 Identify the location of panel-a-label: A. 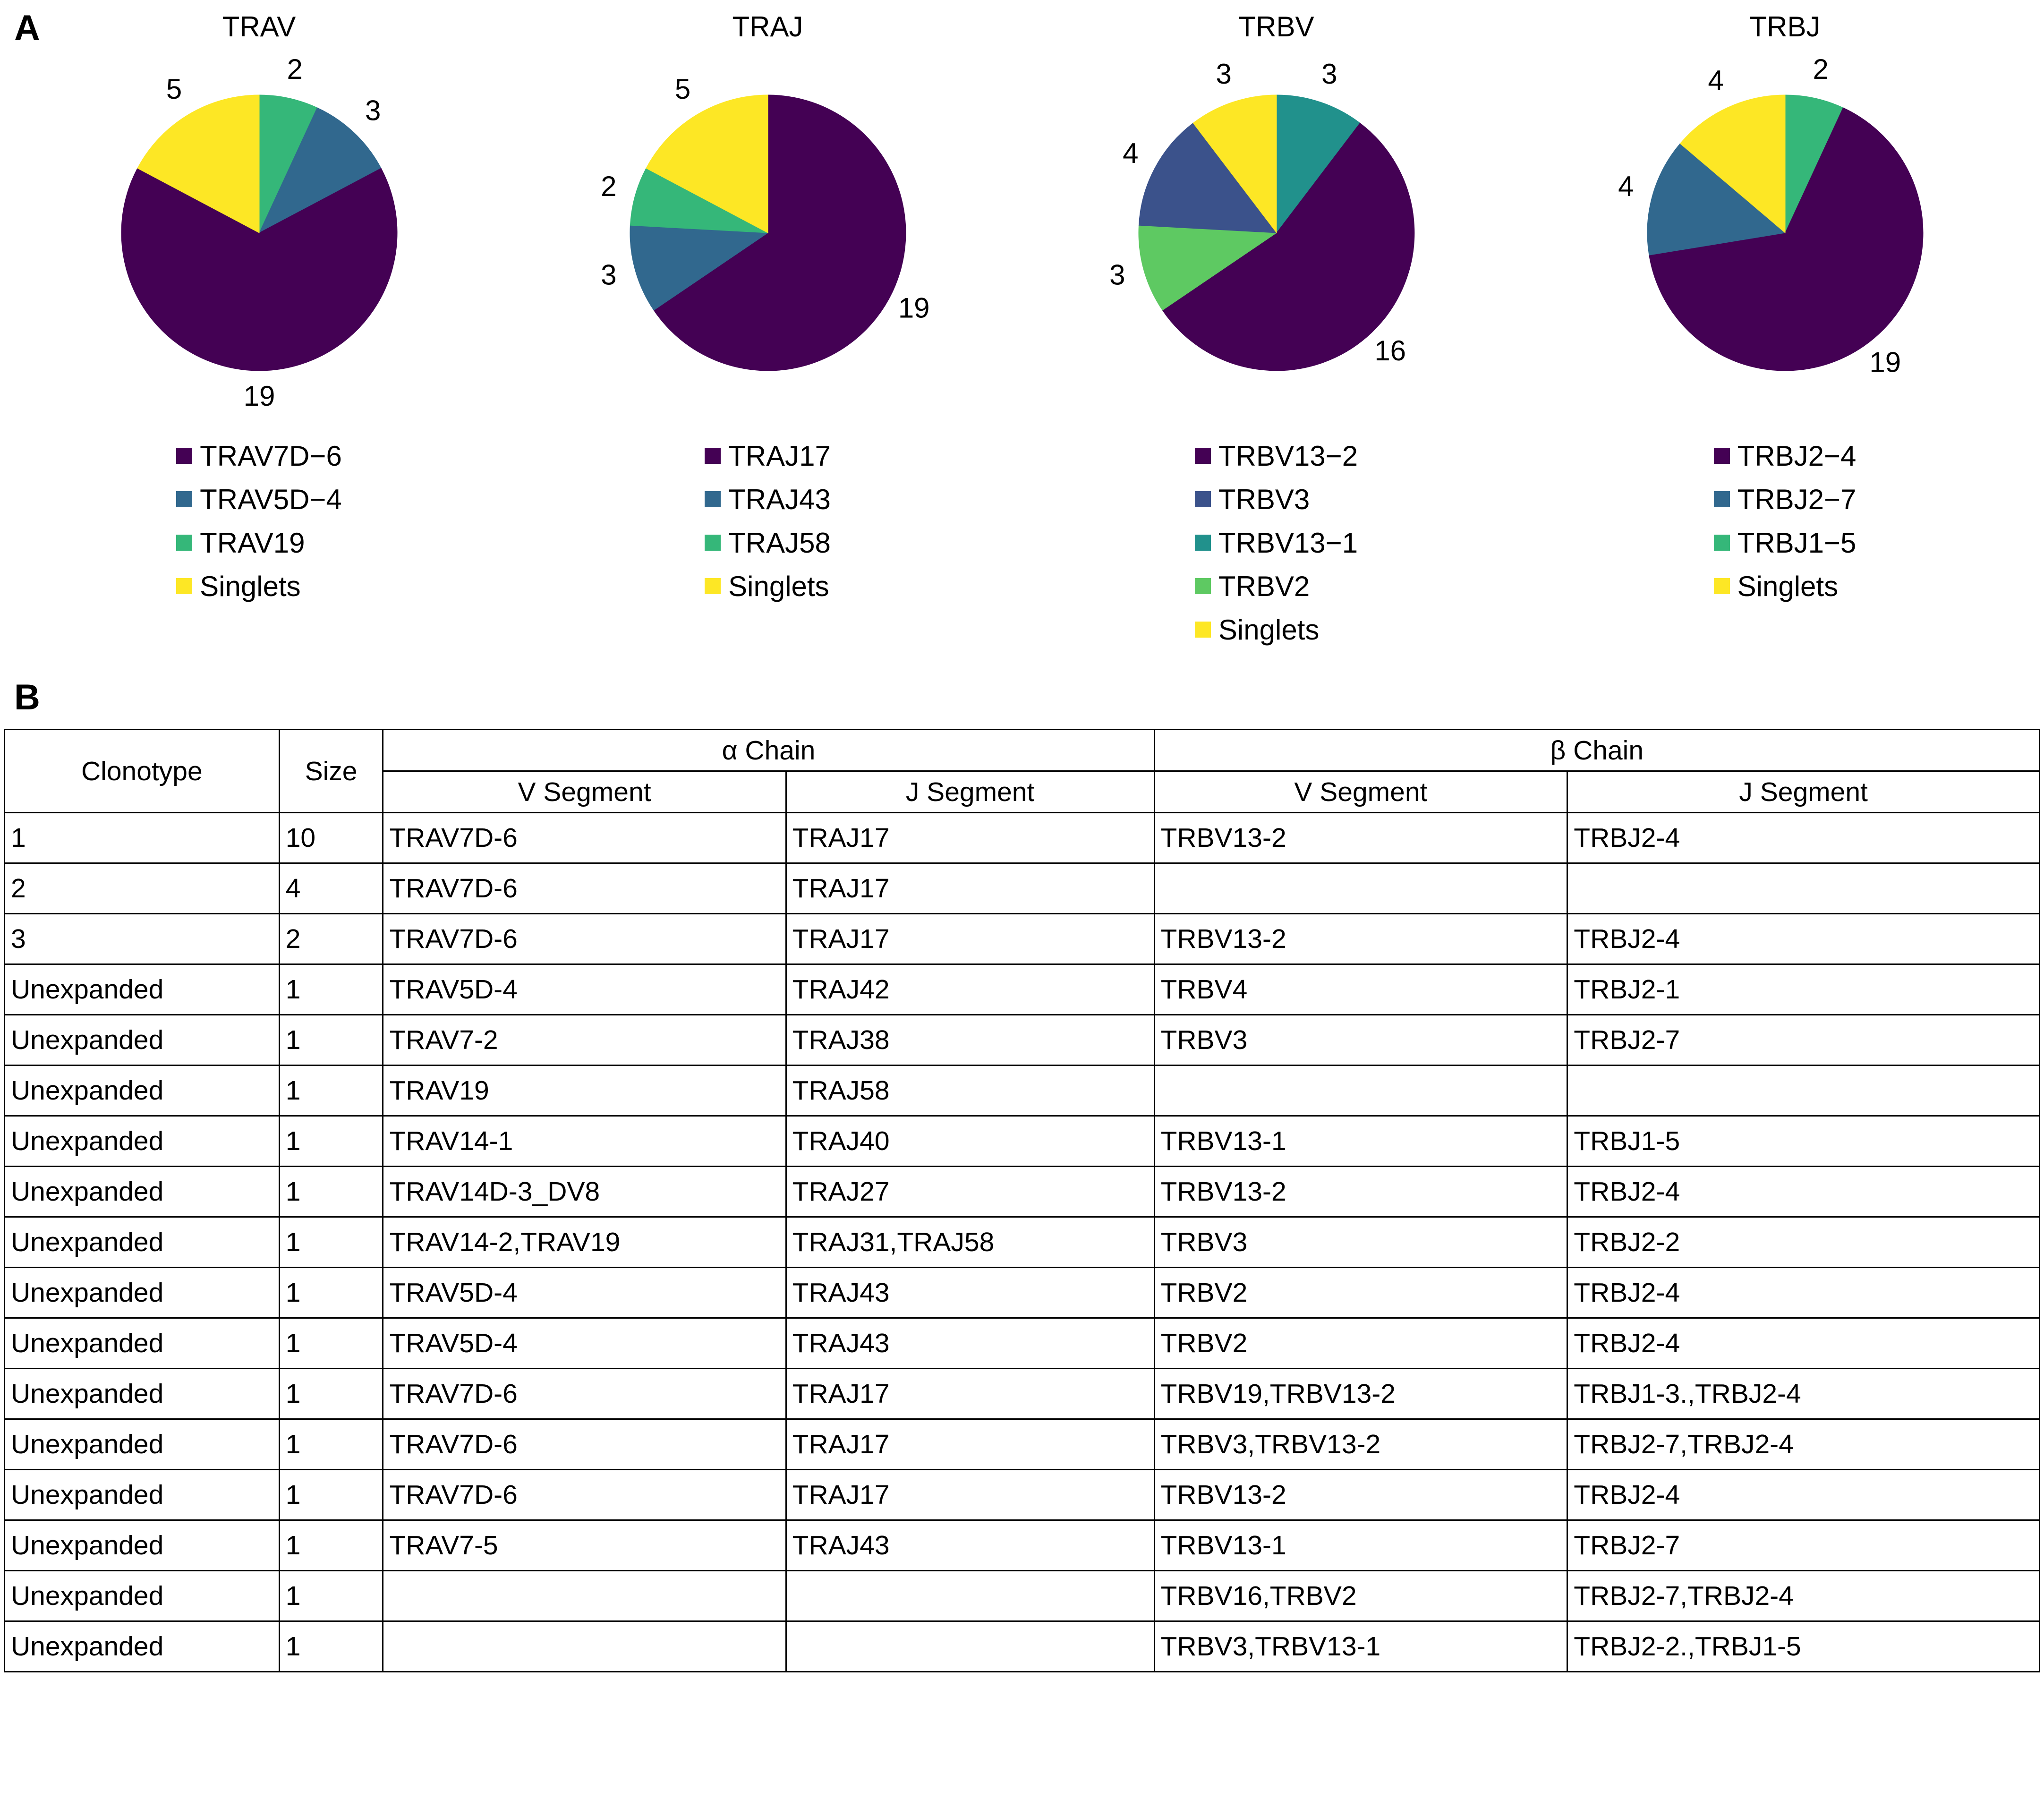
(27, 28).